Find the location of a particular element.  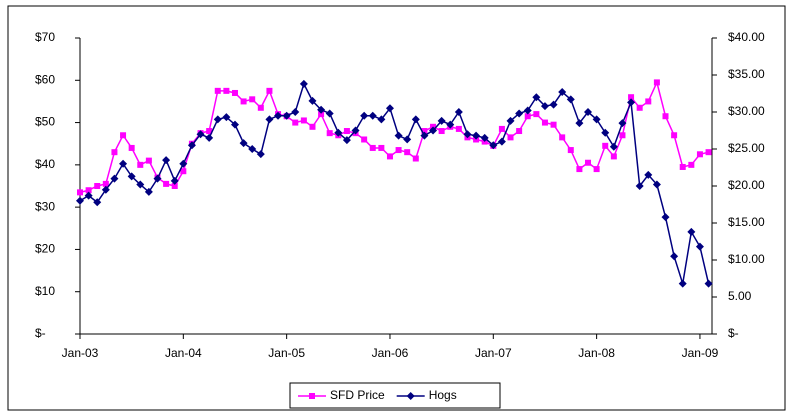

x-tick-label: Jan-07 is located at coordinates (493, 353).